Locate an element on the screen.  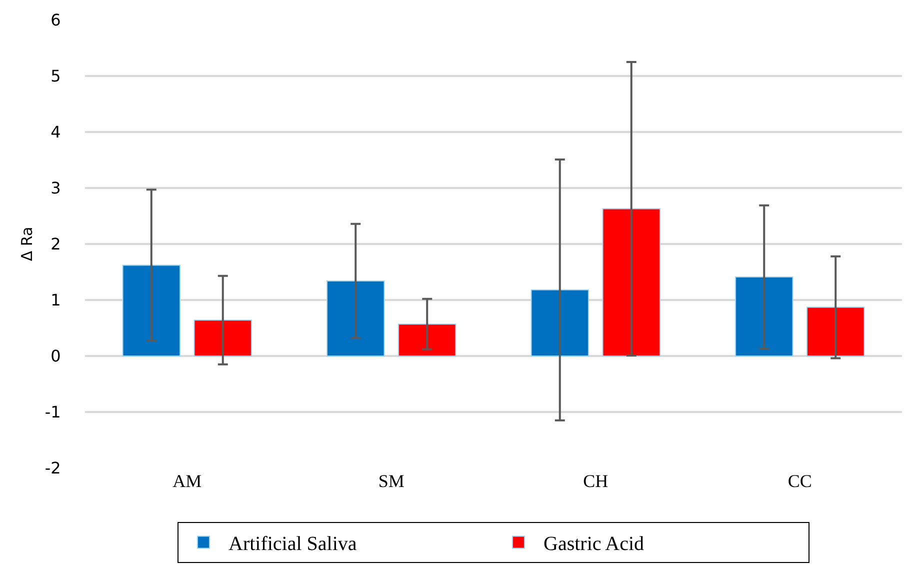
x-tick-label: CC is located at coordinates (800, 481).